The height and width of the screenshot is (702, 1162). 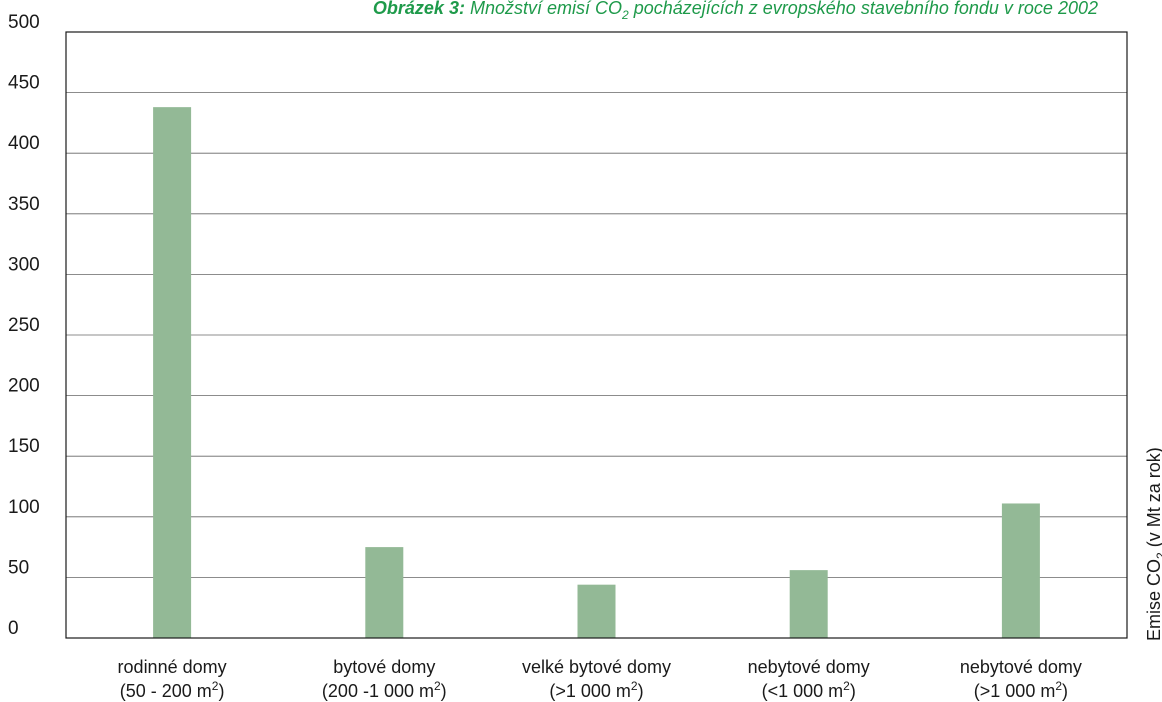 What do you see at coordinates (596, 667) in the screenshot?
I see `x-tick-label: velké bytové domy` at bounding box center [596, 667].